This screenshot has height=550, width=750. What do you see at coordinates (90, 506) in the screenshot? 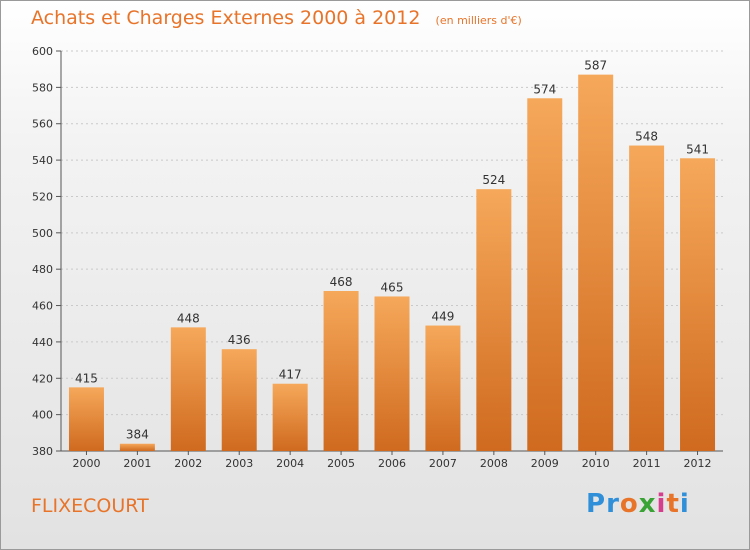
I see `commune-name: FLIXECOURT` at bounding box center [90, 506].